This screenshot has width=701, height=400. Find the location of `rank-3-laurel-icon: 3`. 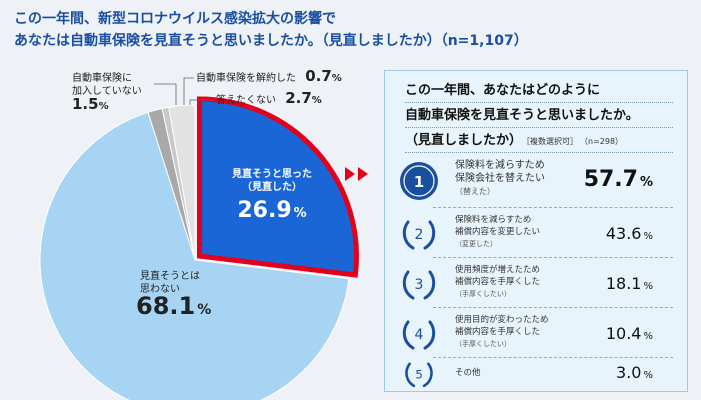

rank-3-laurel-icon: 3 is located at coordinates (419, 285).